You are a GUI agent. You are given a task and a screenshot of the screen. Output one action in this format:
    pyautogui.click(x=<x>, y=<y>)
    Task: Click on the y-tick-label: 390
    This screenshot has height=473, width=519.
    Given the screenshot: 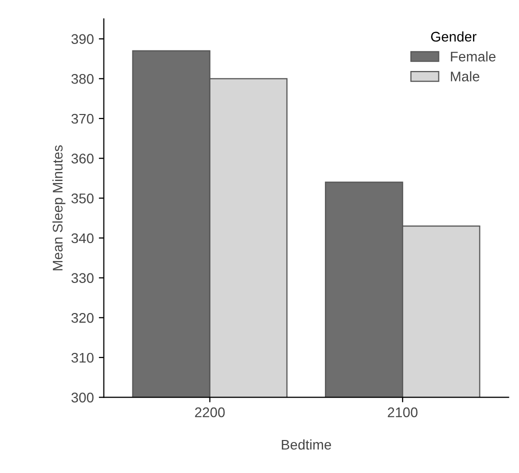 What is the action you would take?
    pyautogui.click(x=82, y=39)
    